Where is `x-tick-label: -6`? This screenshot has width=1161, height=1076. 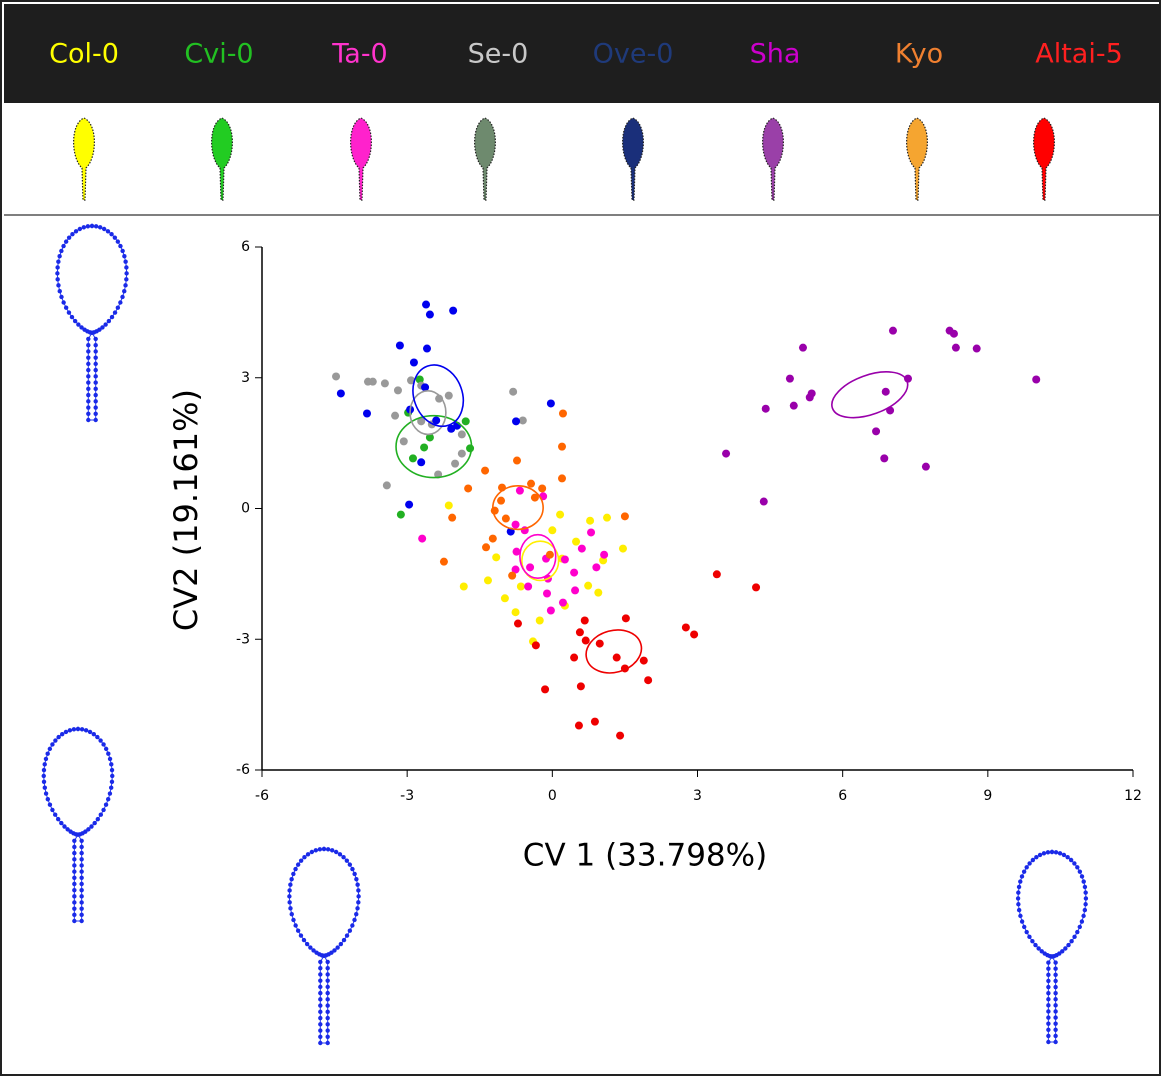
x-tick-label: -6 is located at coordinates (262, 796).